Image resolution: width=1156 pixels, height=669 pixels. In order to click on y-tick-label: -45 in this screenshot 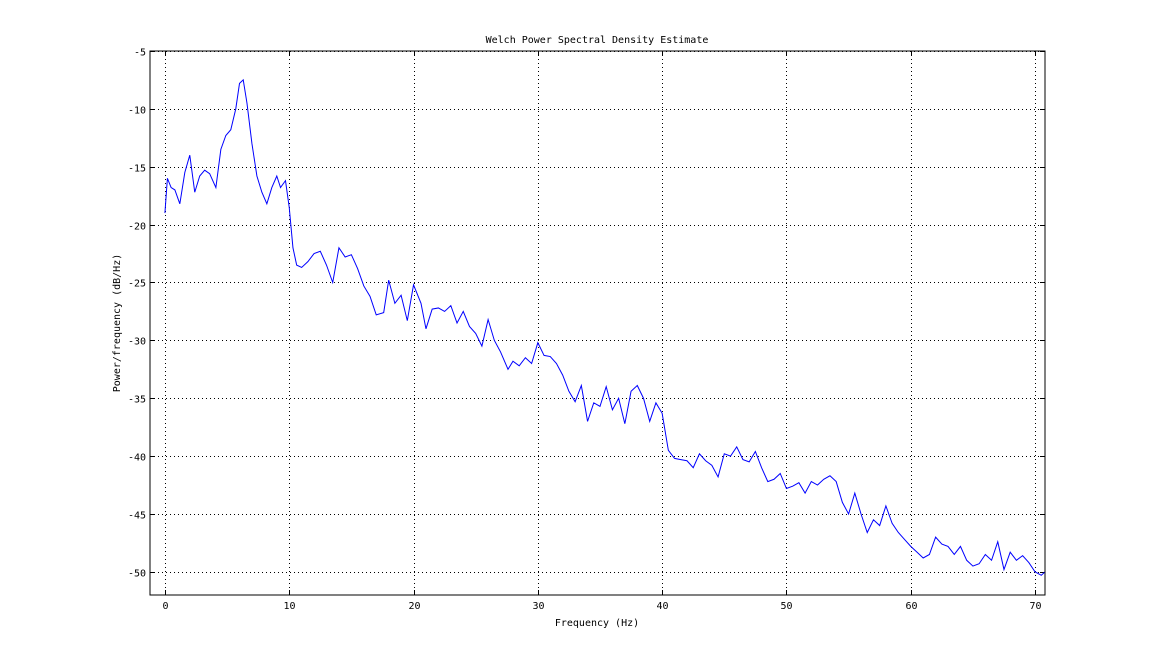, I will do `click(137, 516)`.